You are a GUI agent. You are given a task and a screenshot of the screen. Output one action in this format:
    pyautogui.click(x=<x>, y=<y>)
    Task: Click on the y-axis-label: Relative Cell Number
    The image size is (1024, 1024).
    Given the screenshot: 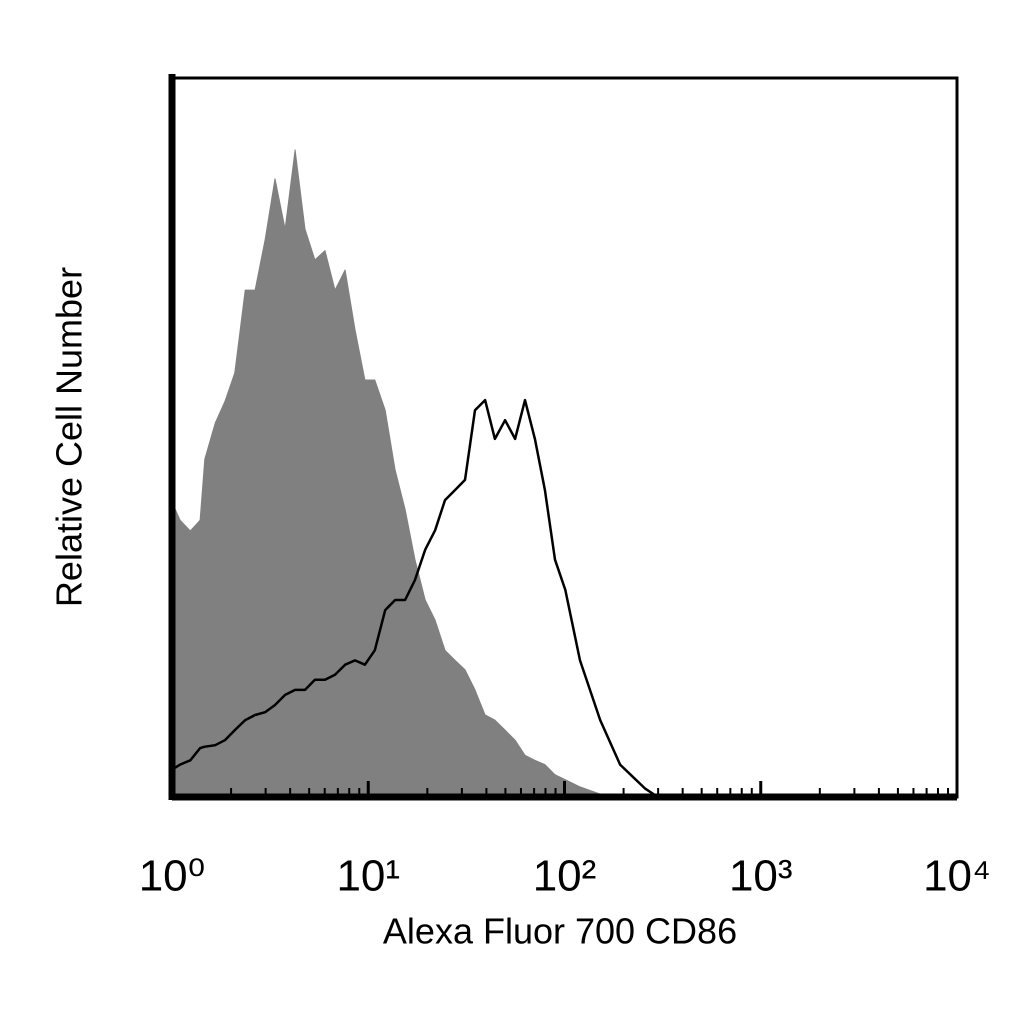 What is the action you would take?
    pyautogui.click(x=69, y=437)
    